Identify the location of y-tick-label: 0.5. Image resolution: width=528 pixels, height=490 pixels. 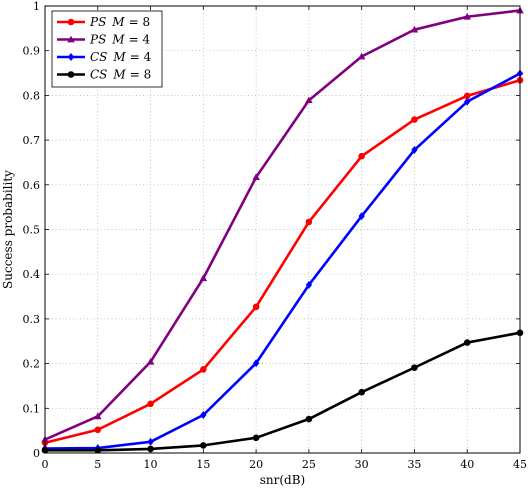
(32, 230).